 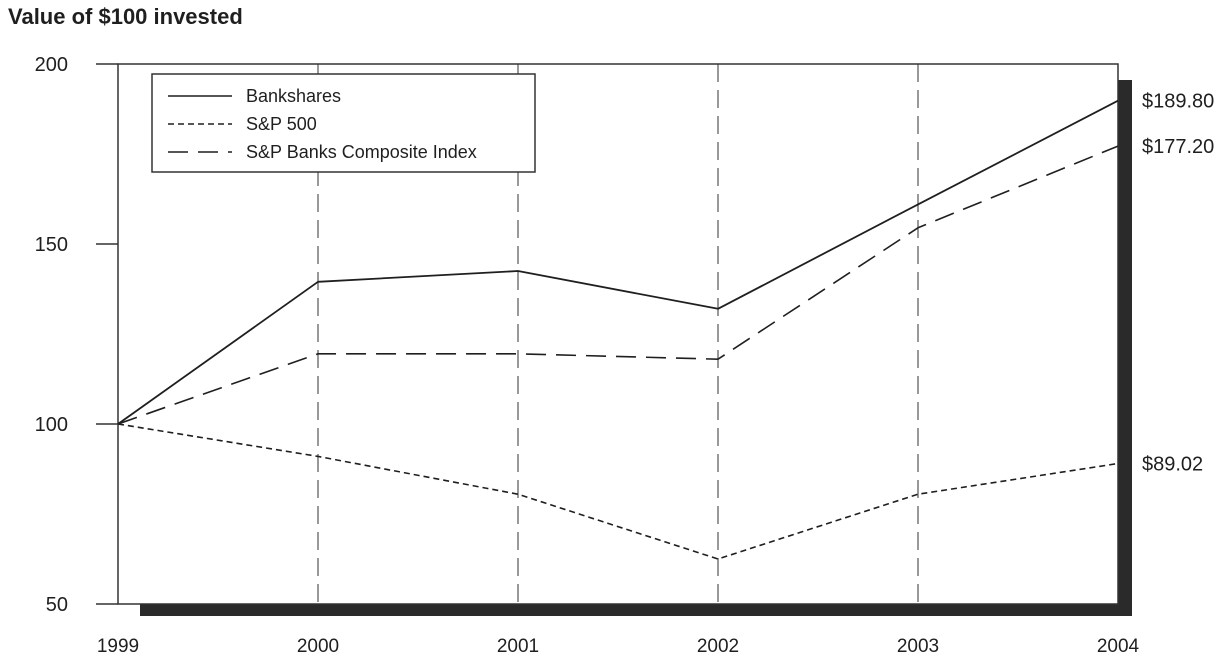 What do you see at coordinates (57, 605) in the screenshot?
I see `y-tick-label-50: 50` at bounding box center [57, 605].